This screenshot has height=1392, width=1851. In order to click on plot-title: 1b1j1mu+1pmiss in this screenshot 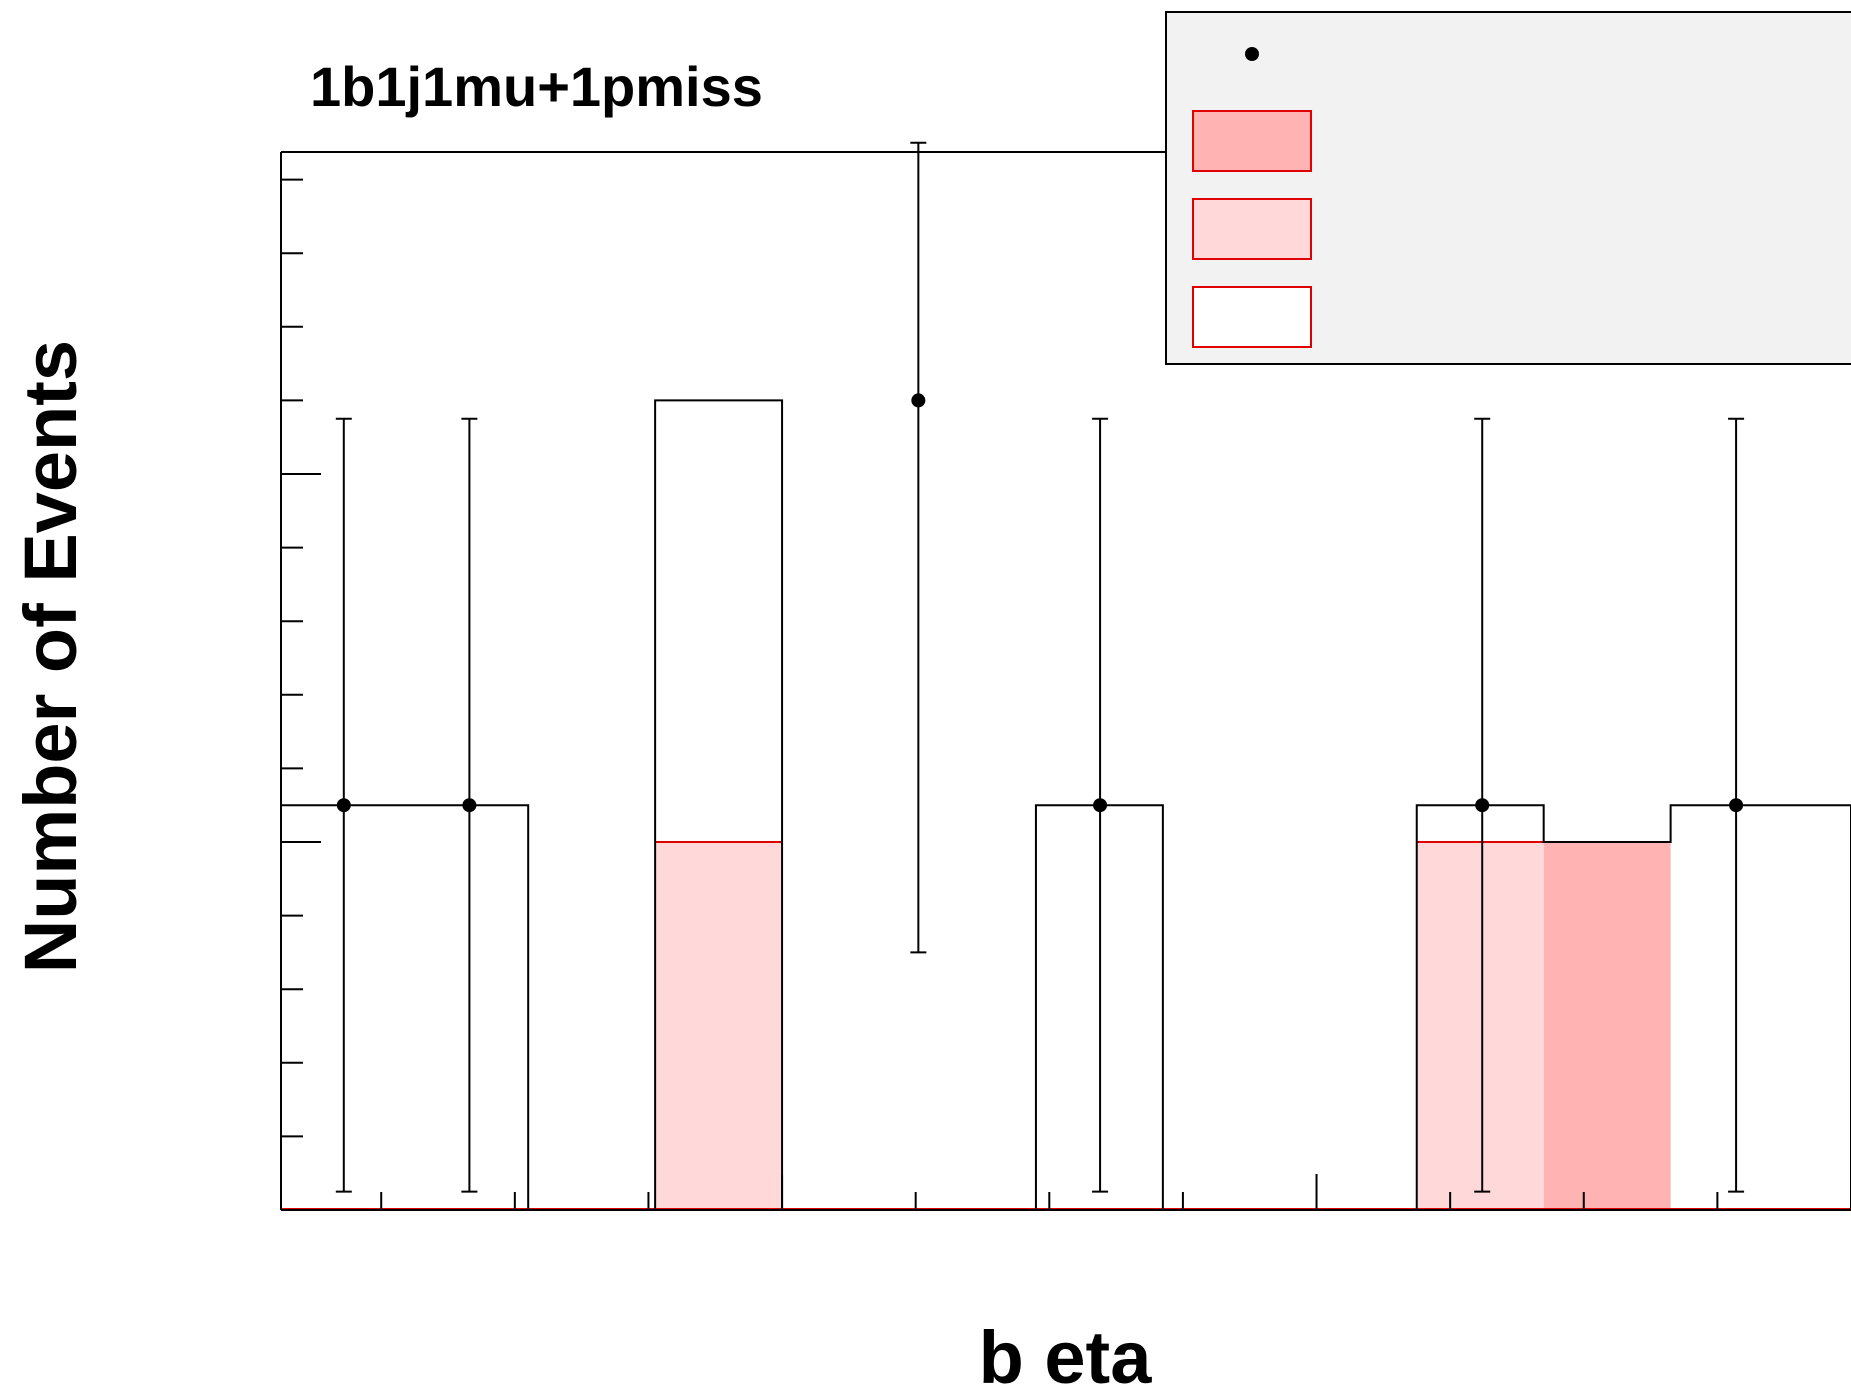, I will do `click(536, 86)`.